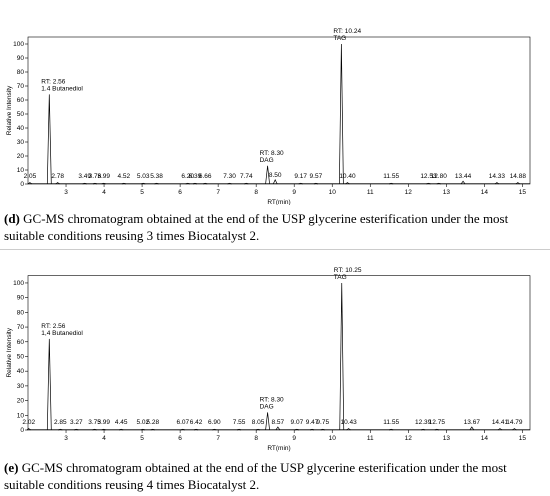 The image size is (550, 496). Describe the element at coordinates (256, 438) in the screenshot. I see `x-tick-label: 8` at that location.